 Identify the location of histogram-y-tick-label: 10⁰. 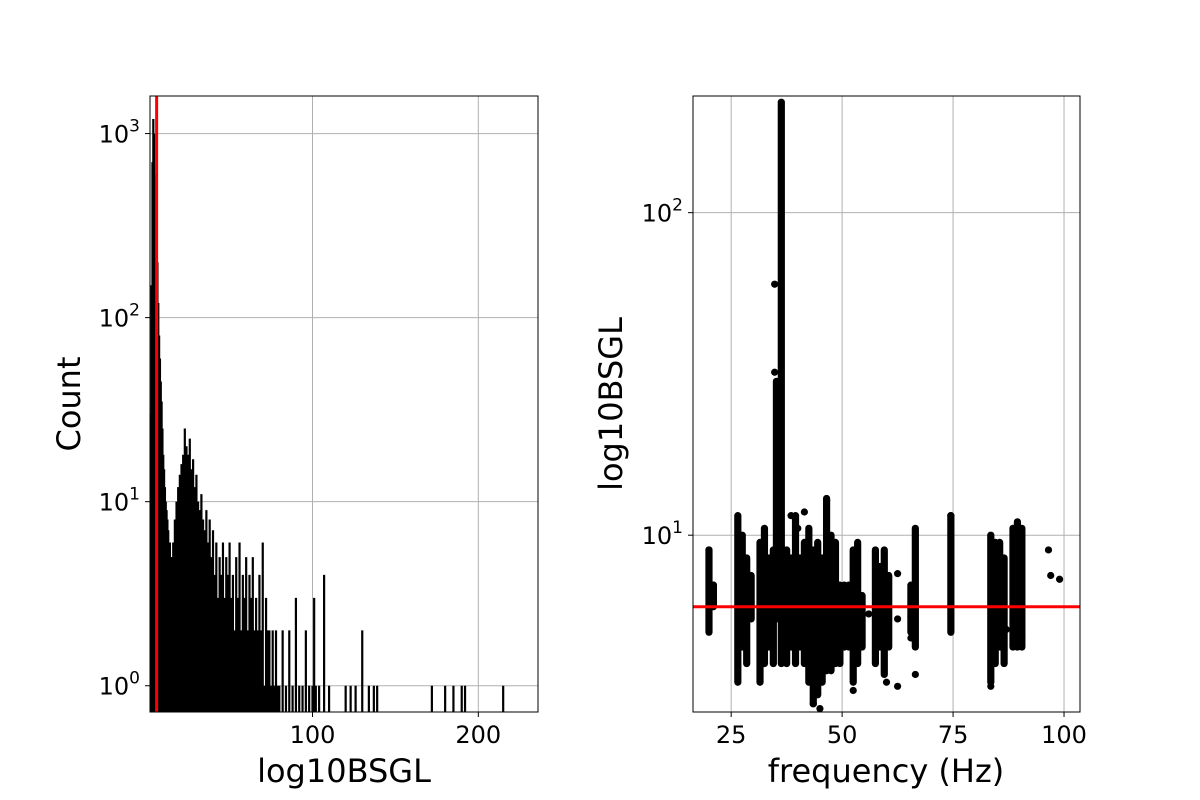
(119, 685).